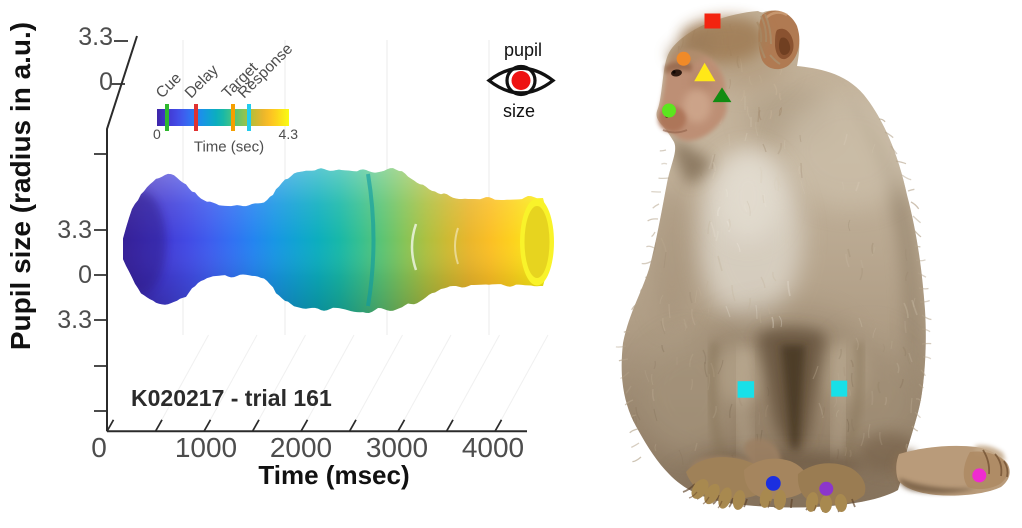 Image resolution: width=1022 pixels, height=528 pixels. I want to click on svg-text: pupil, so click(523, 50).